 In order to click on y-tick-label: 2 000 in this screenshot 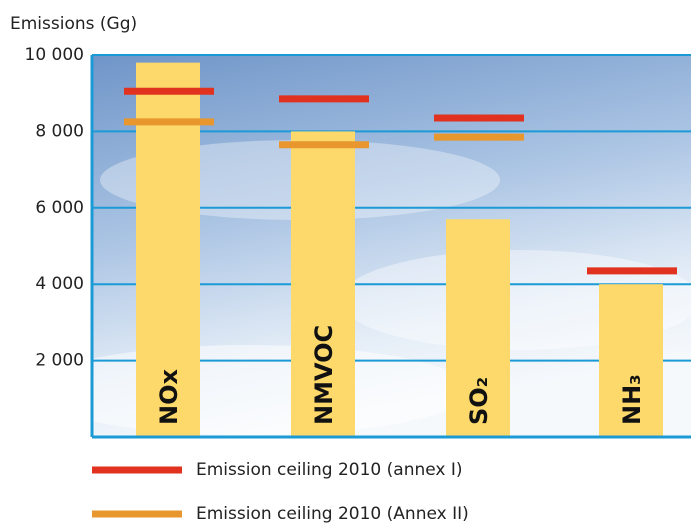, I will do `click(59, 361)`.